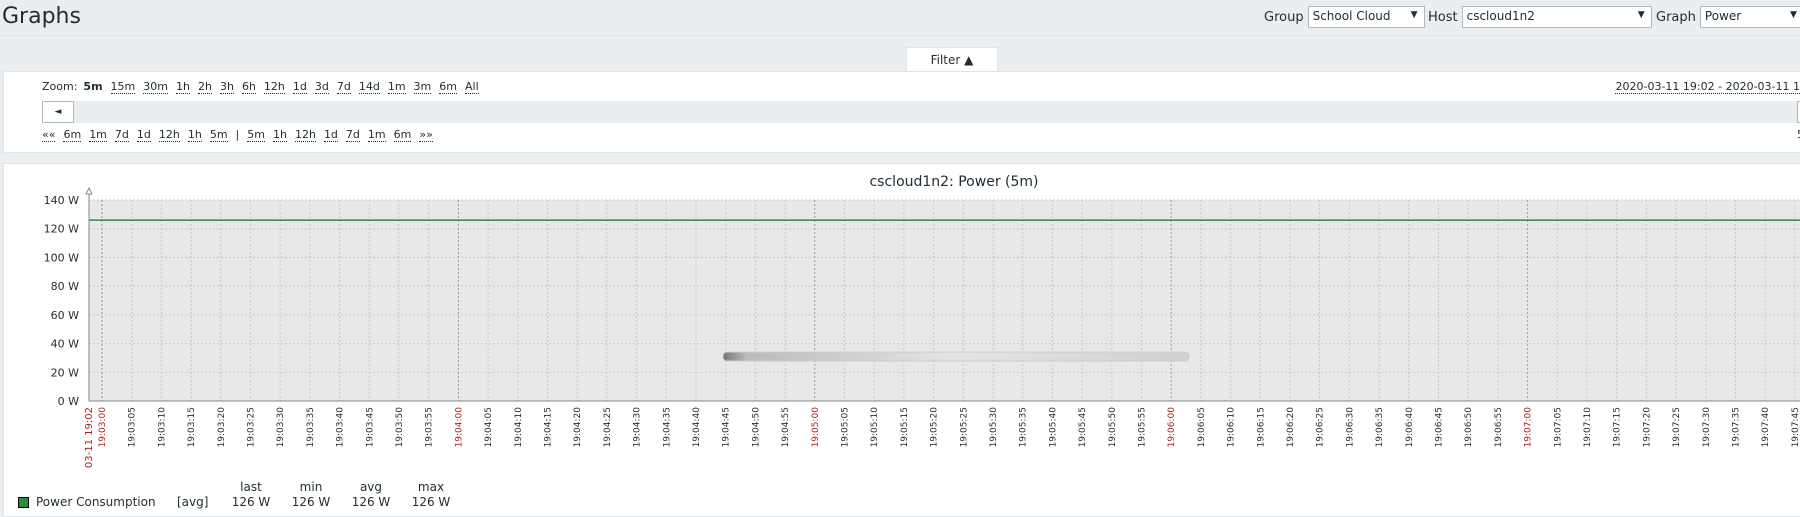  What do you see at coordinates (274, 87) in the screenshot?
I see `zoom-option: 12h` at bounding box center [274, 87].